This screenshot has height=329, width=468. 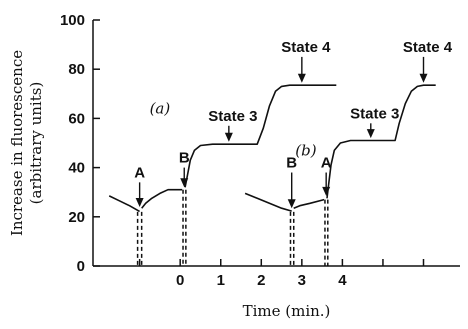 What do you see at coordinates (72, 20) in the screenshot?
I see `y-tick-label: 100` at bounding box center [72, 20].